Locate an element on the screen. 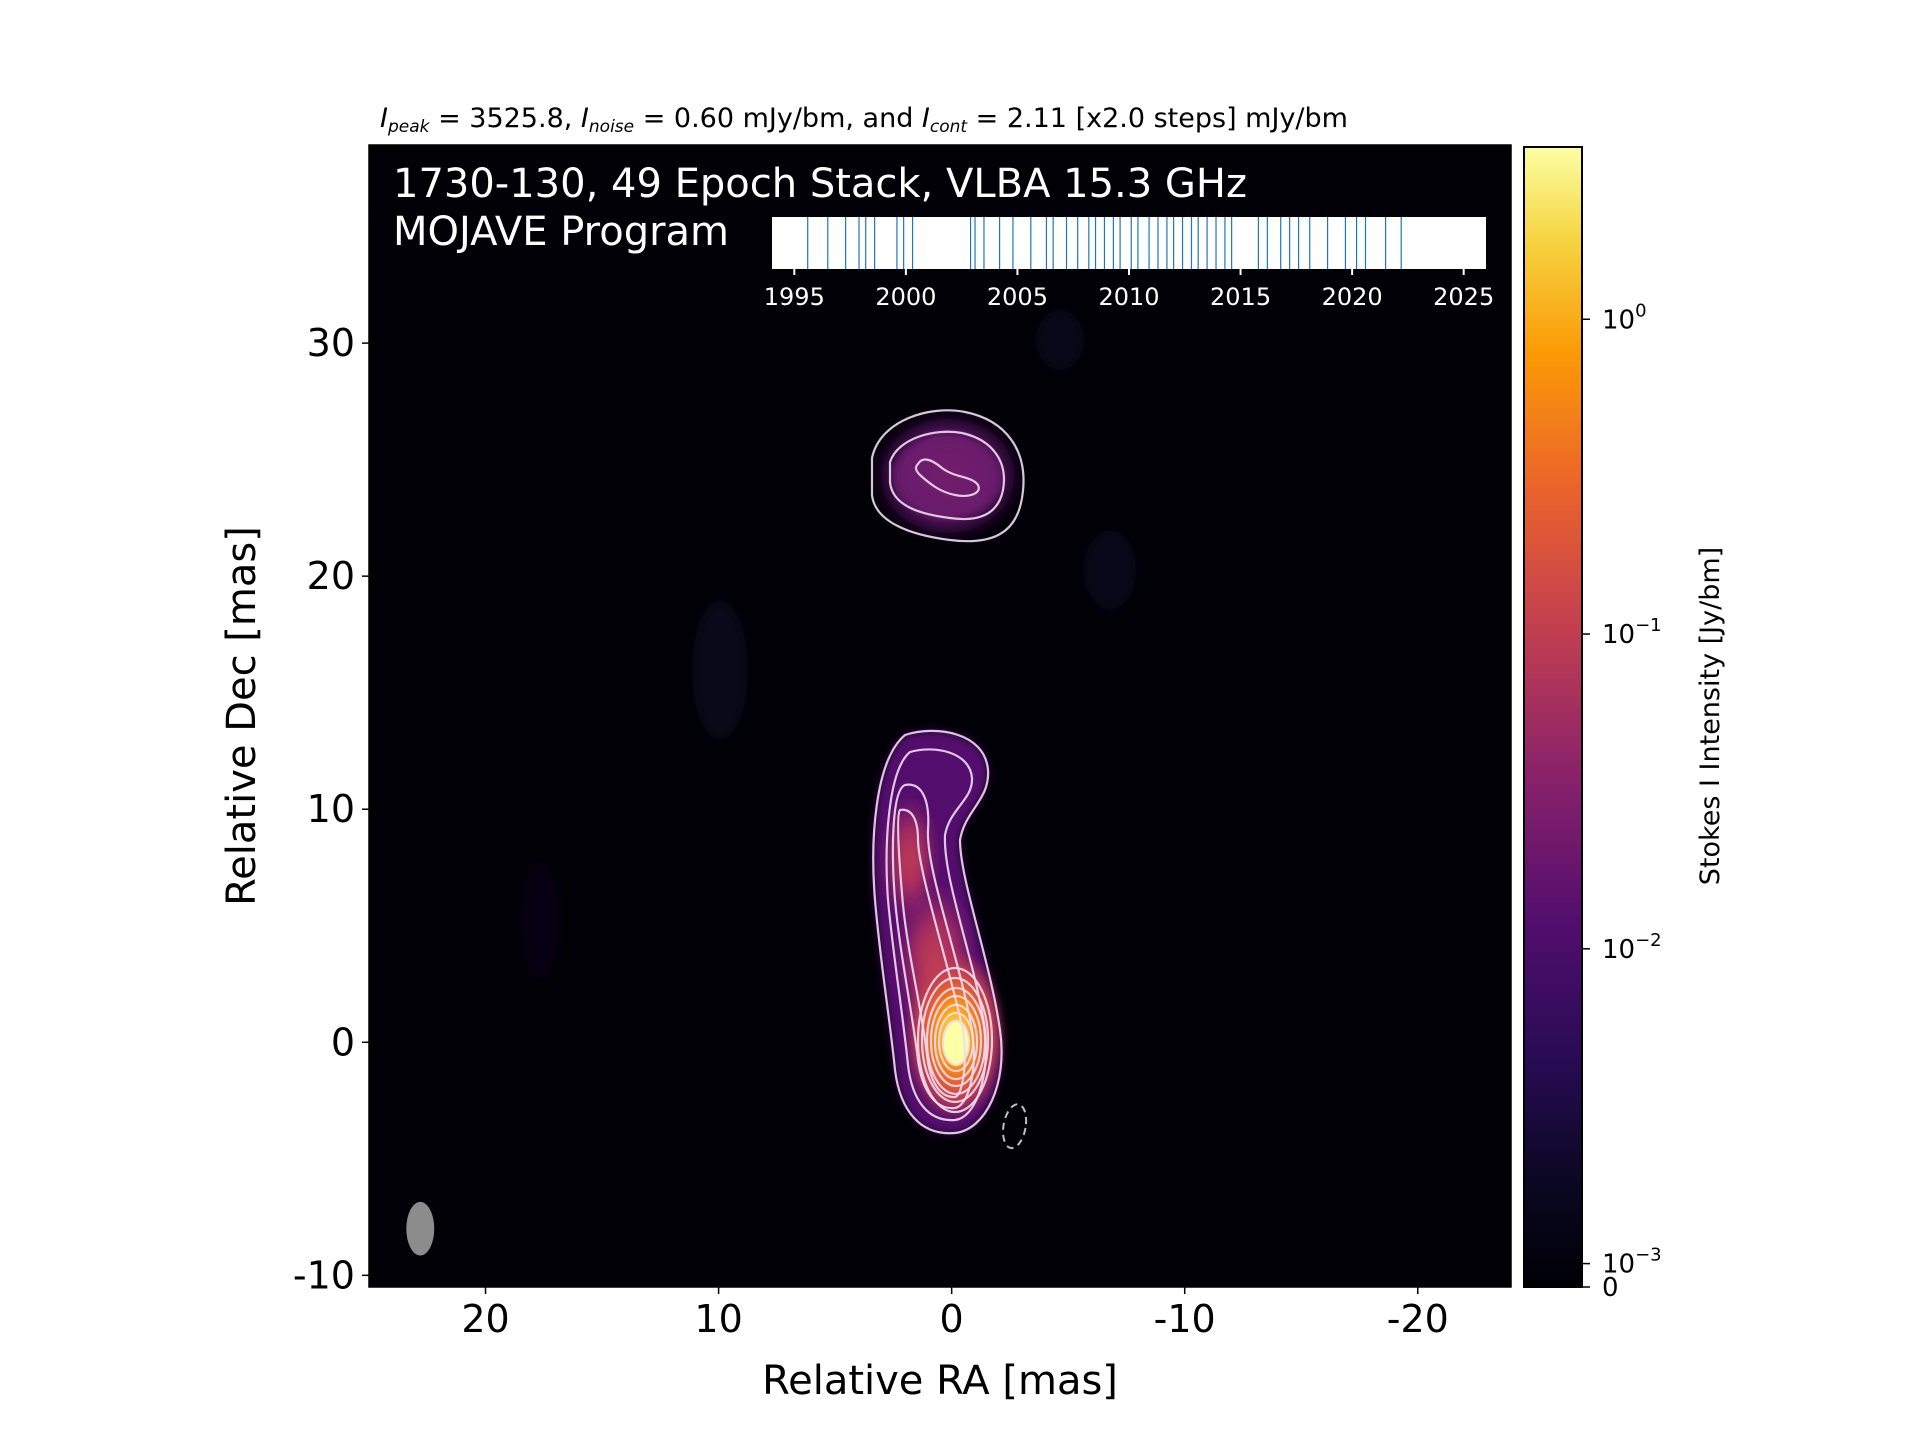 The width and height of the screenshot is (1920, 1440). y-tick-label: 0 is located at coordinates (343, 1042).